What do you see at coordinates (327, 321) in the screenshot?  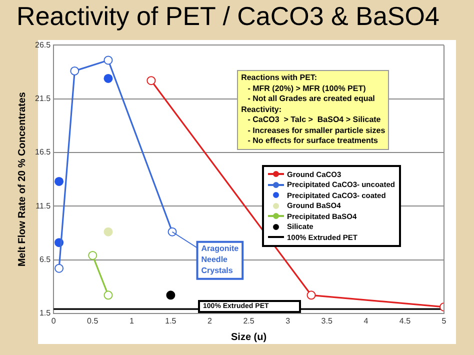 I see `x-tick-label: 3.5` at bounding box center [327, 321].